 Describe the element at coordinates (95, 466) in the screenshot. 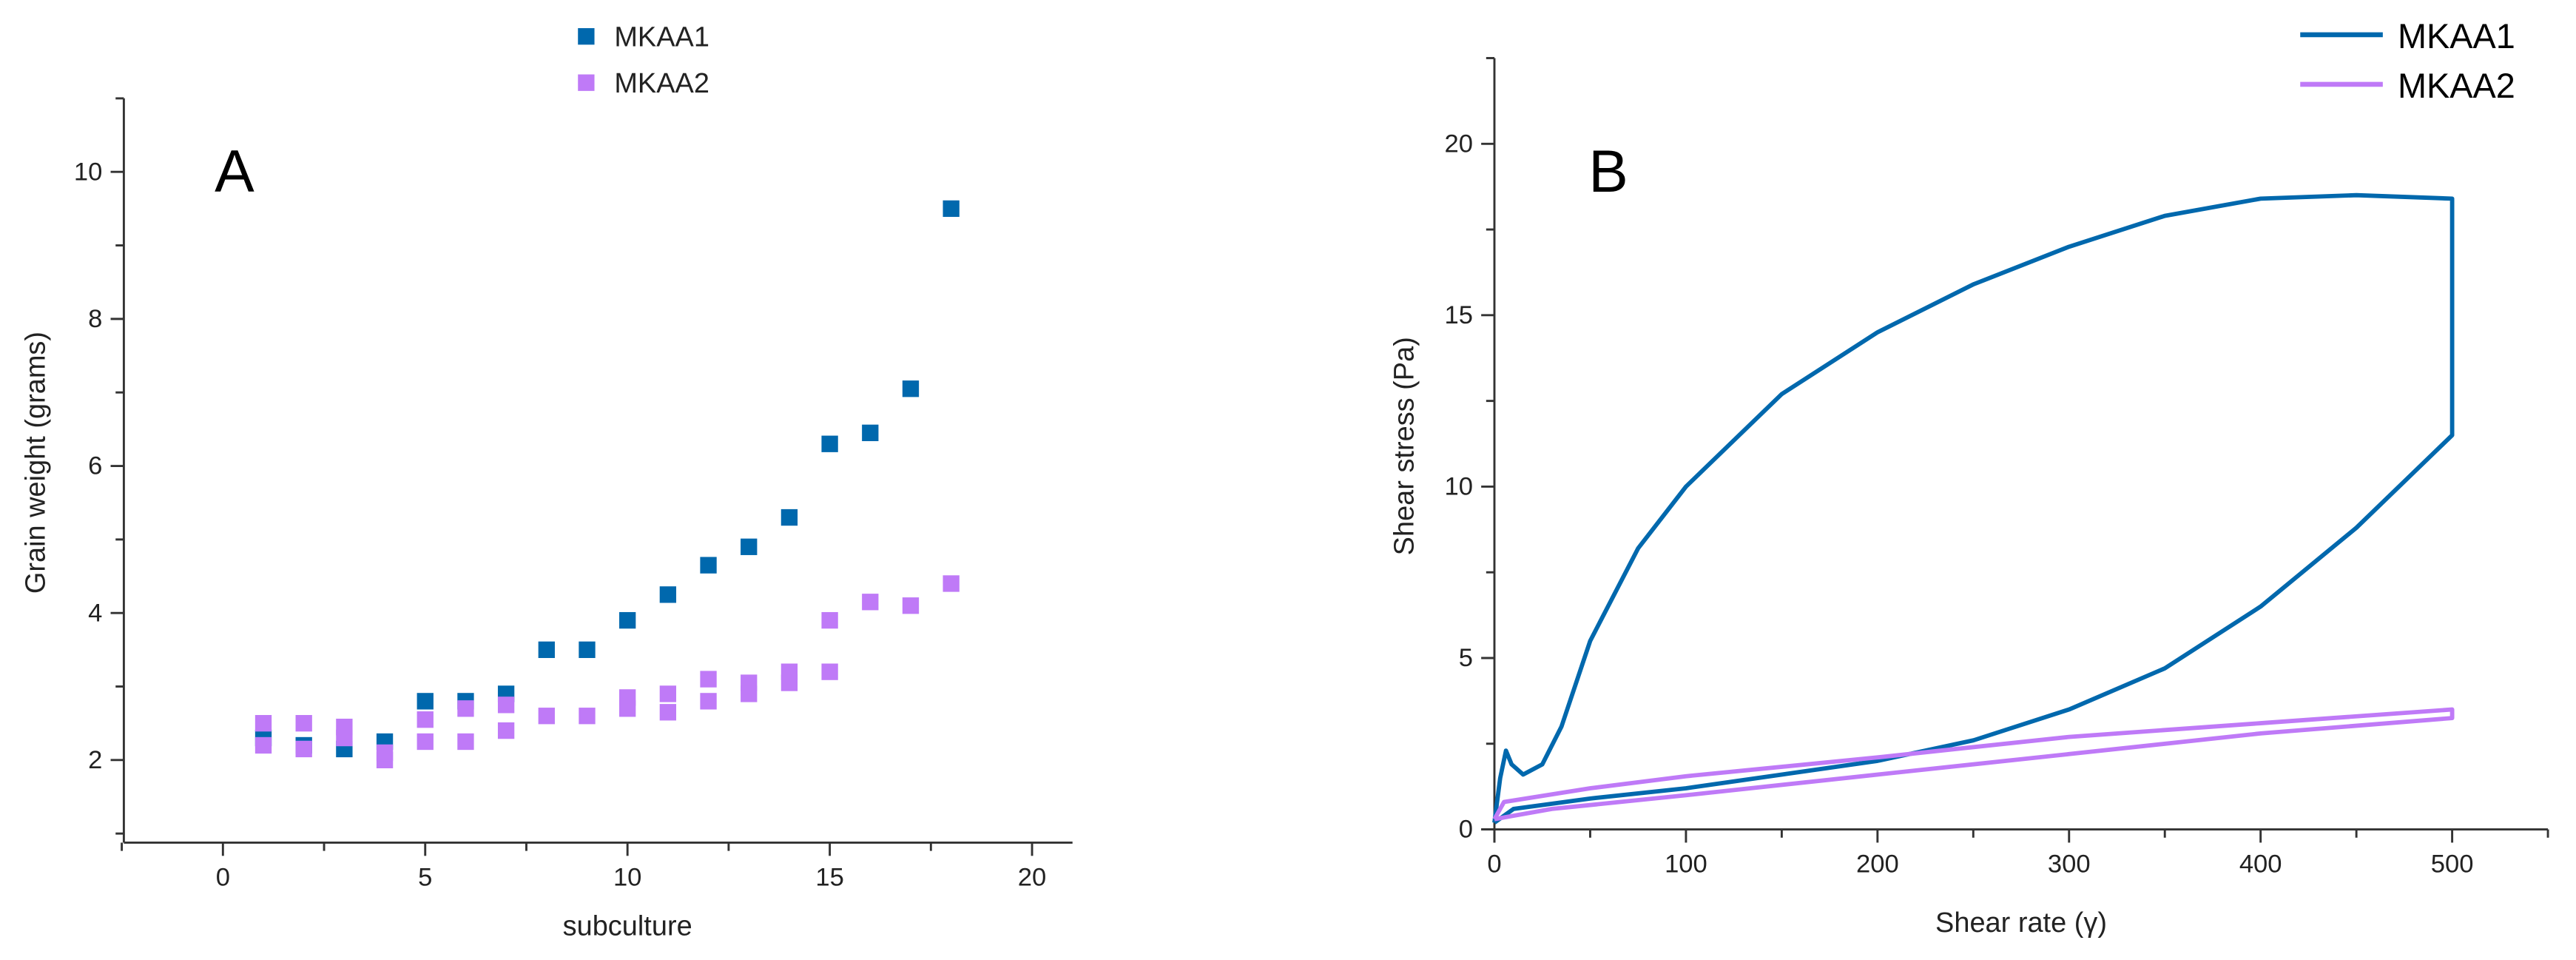

I see `y-tick-label: 6` at that location.